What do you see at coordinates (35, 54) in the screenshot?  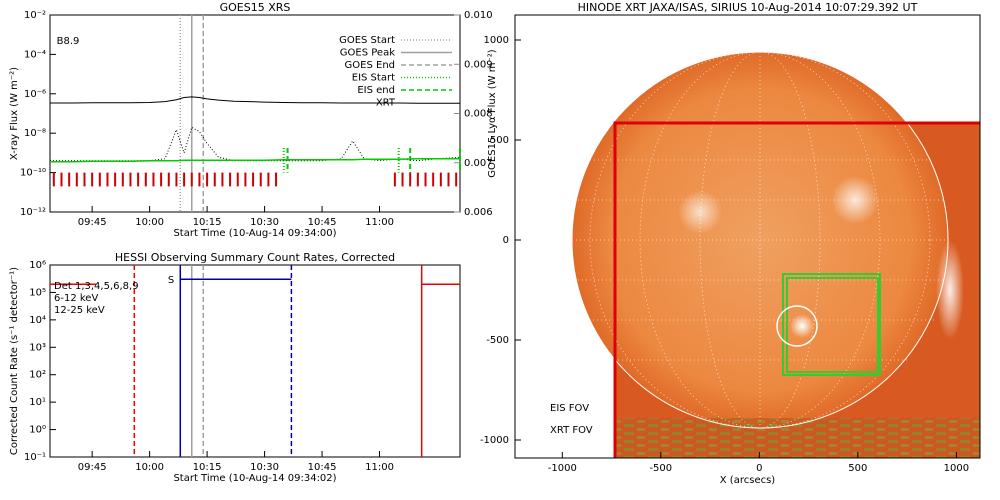 I see `y-tick-label: 10⁻⁴` at bounding box center [35, 54].